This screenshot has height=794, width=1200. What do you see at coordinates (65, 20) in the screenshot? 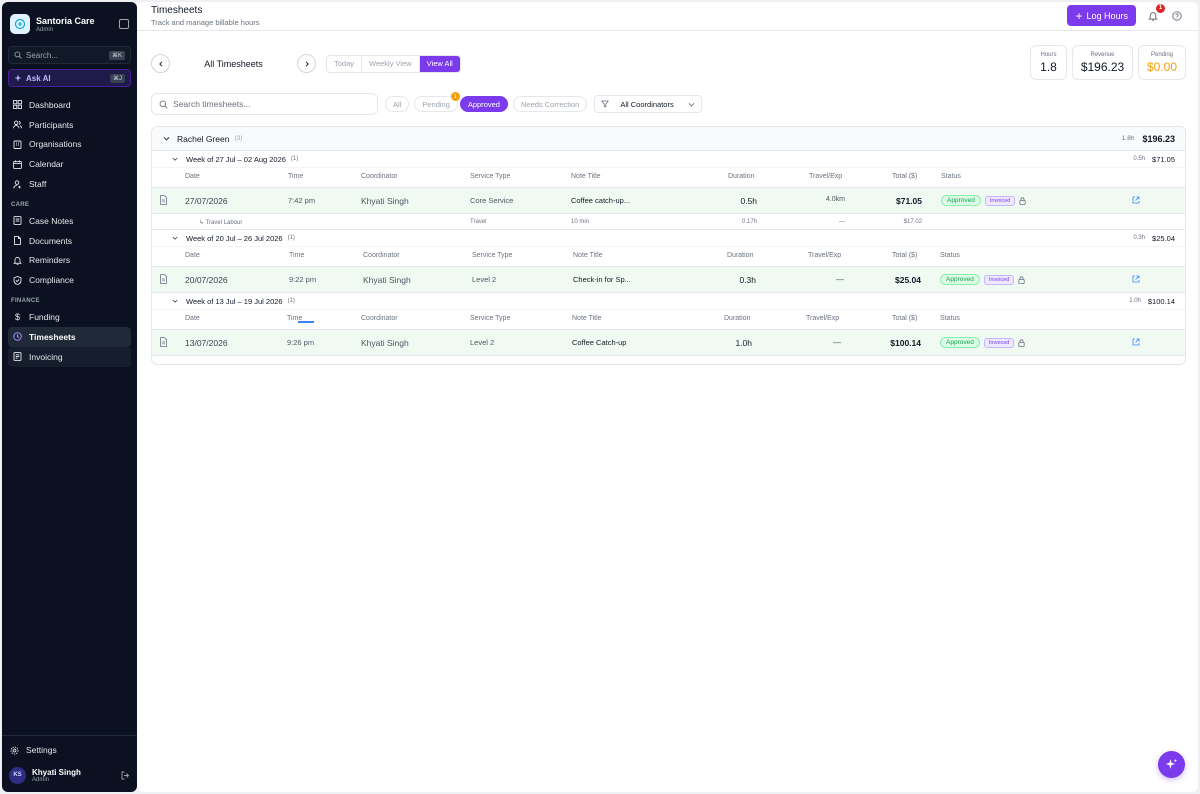
I see `brand-name: Santoria Care` at bounding box center [65, 20].